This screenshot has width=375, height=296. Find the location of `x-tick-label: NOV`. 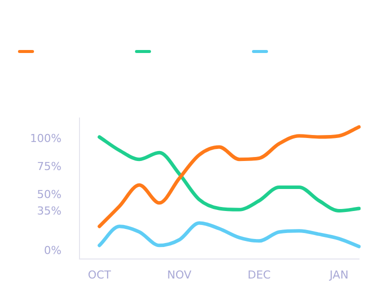

x-tick-label: NOV is located at coordinates (179, 275).